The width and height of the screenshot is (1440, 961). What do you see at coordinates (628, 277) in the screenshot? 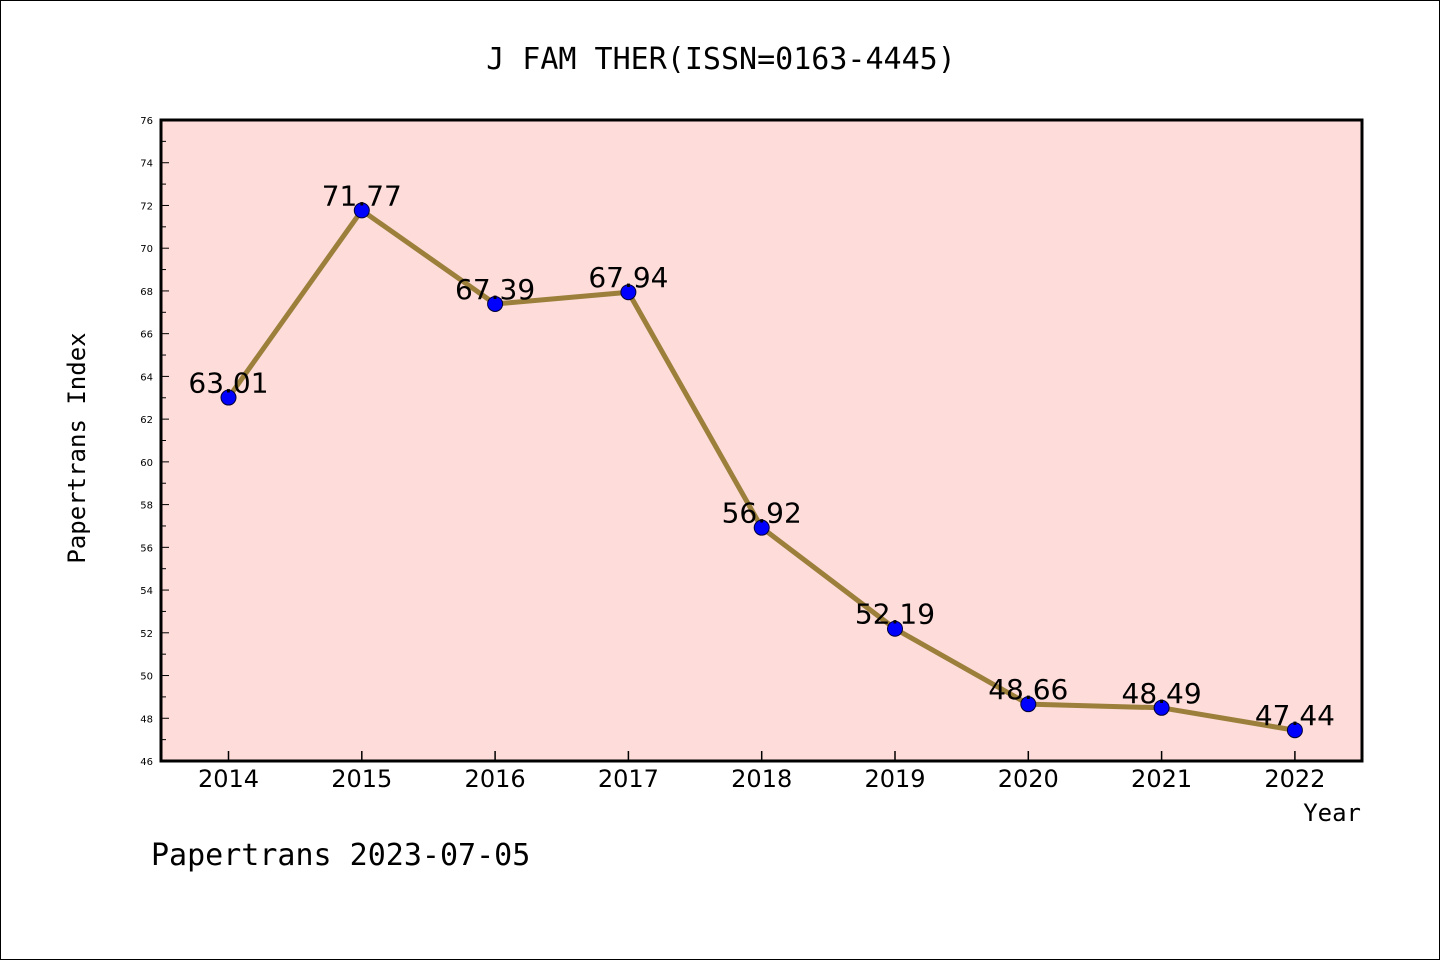
I see `data-label: 67.94` at bounding box center [628, 277].